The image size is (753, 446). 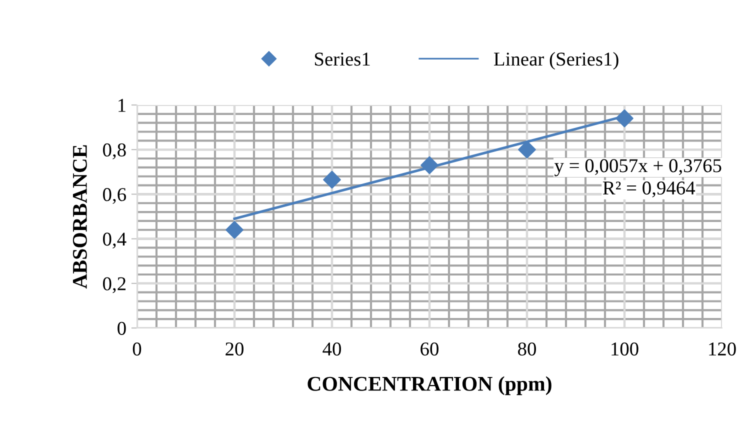 I want to click on x-tick-label: 0, so click(x=137, y=349).